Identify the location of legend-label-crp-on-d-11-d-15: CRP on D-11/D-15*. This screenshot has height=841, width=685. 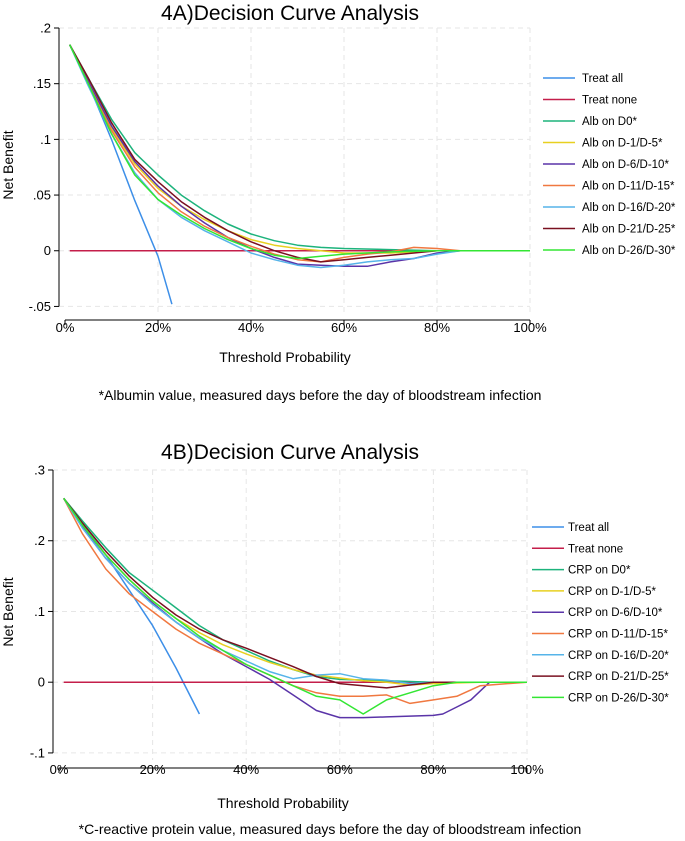
(618, 635).